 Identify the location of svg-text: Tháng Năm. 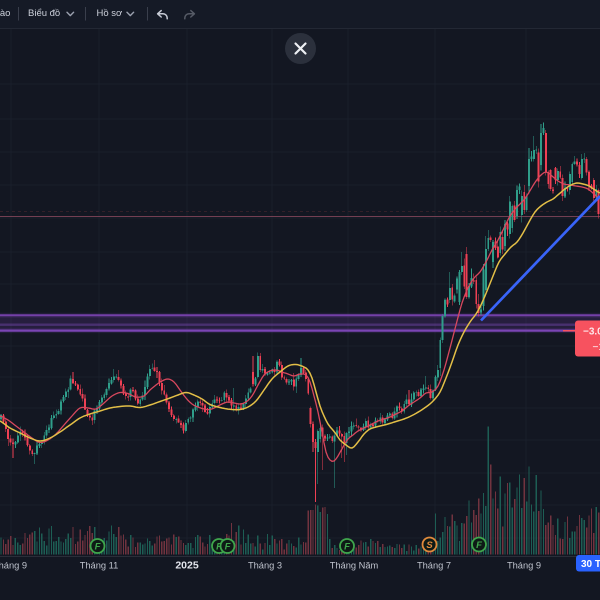
(354, 566).